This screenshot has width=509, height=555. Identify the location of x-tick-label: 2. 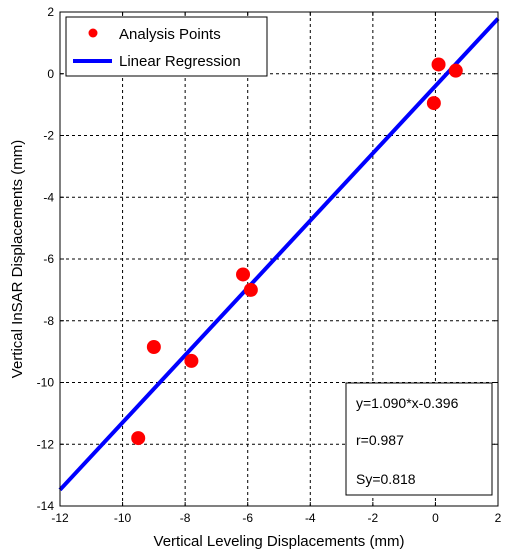
(498, 518).